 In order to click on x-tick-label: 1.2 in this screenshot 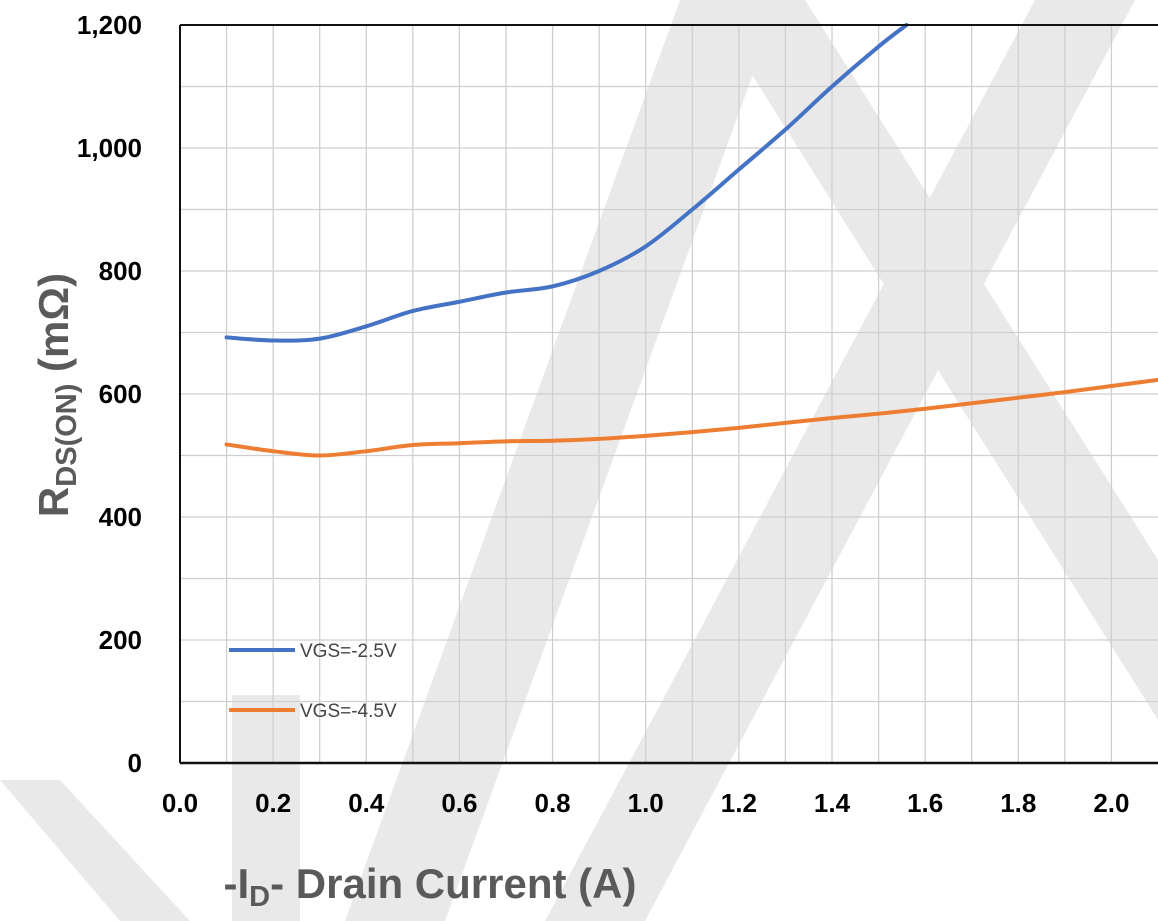, I will do `click(739, 803)`.